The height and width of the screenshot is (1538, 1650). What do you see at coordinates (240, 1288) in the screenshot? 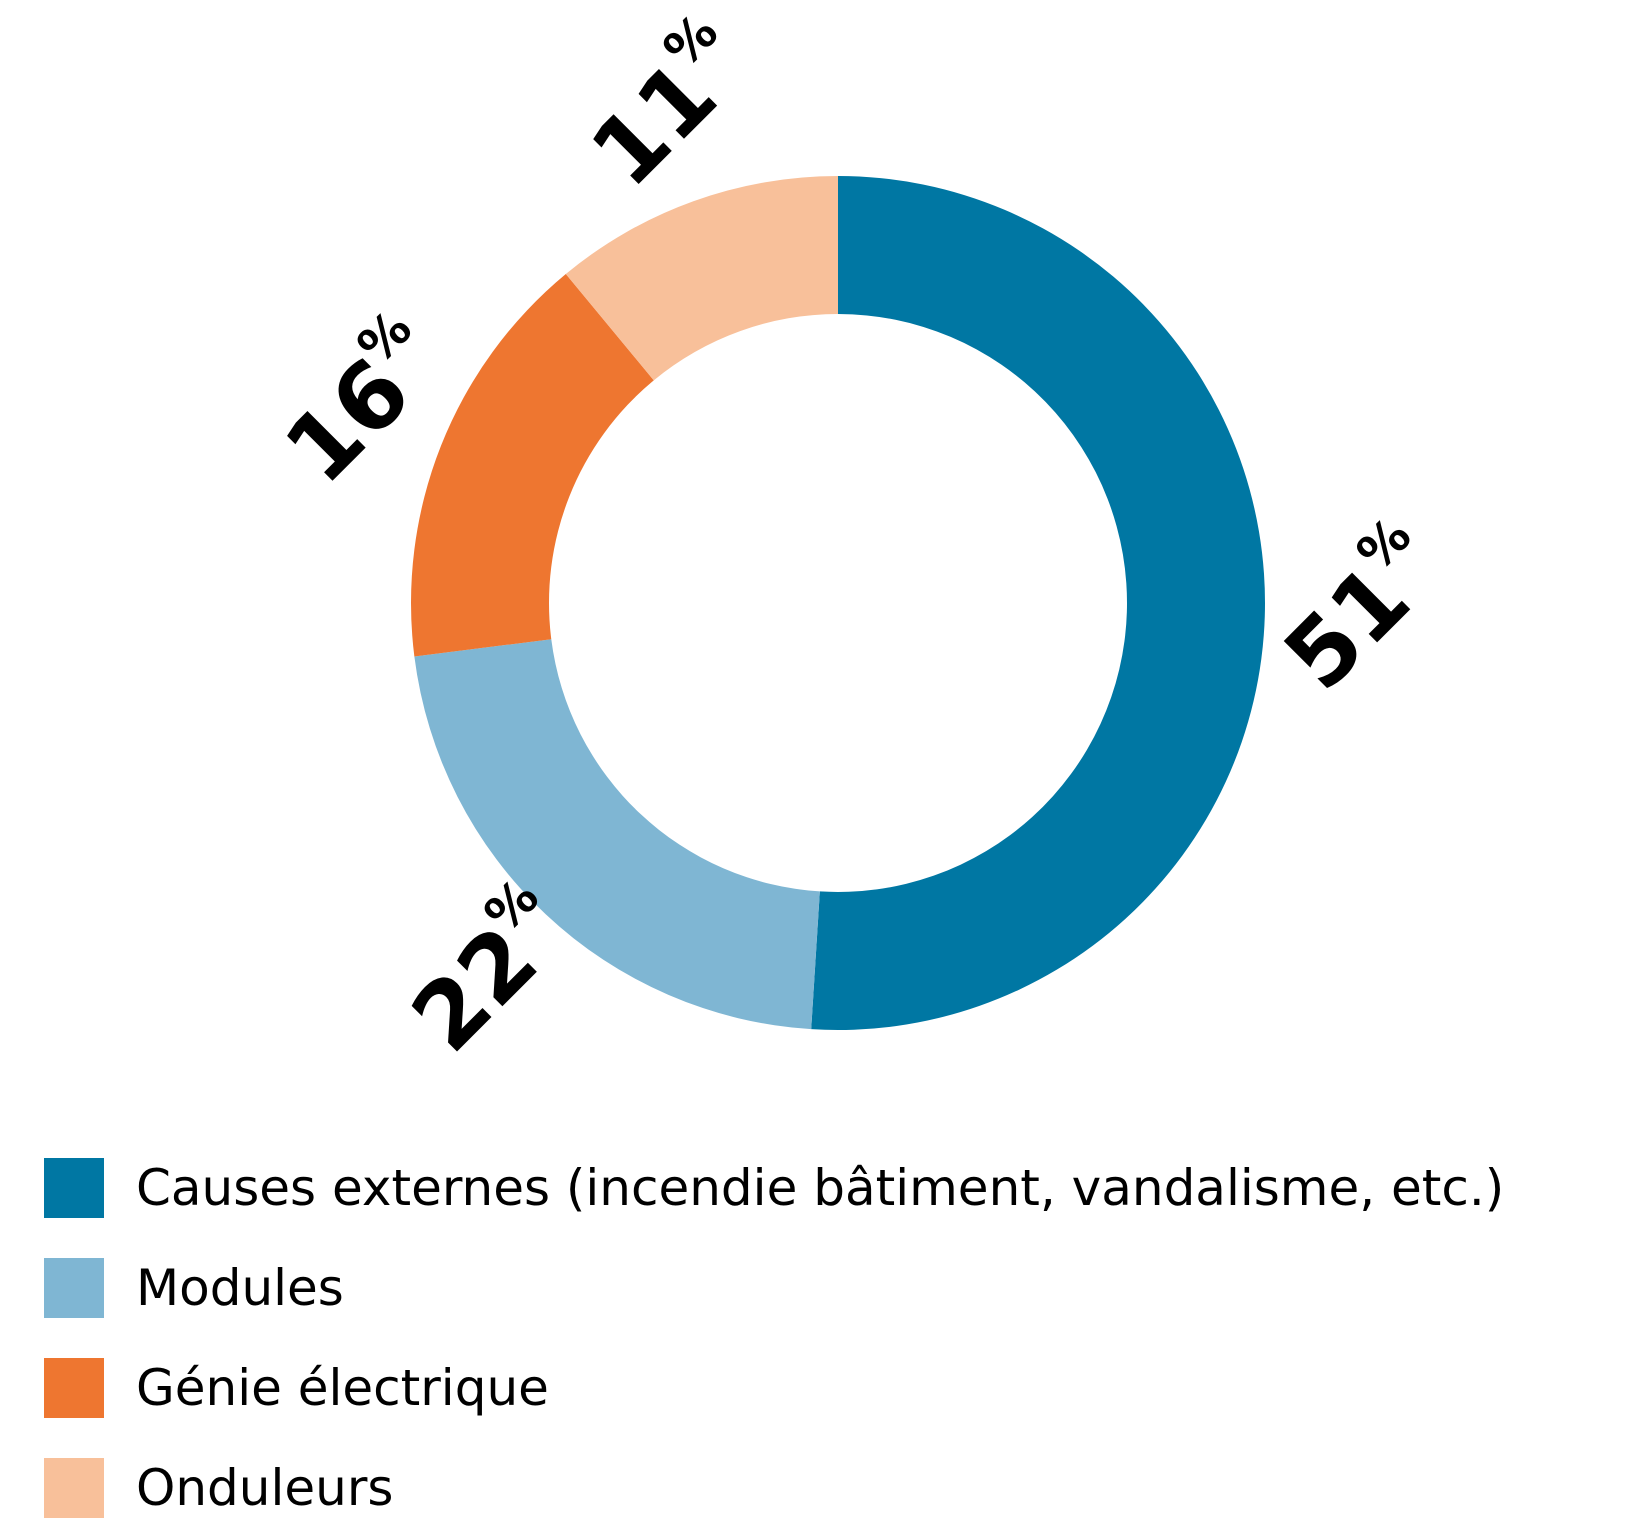
I see `legend-label-modules: Modules` at bounding box center [240, 1288].